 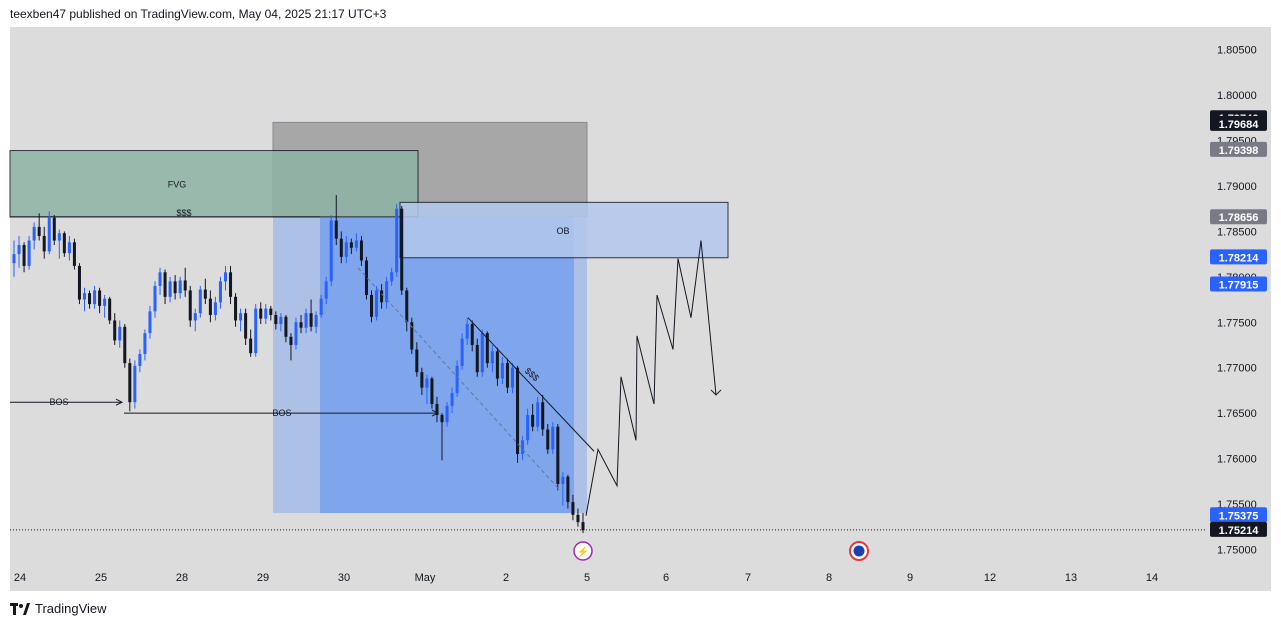 What do you see at coordinates (58, 402) in the screenshot?
I see `bos-left-label: BOS` at bounding box center [58, 402].